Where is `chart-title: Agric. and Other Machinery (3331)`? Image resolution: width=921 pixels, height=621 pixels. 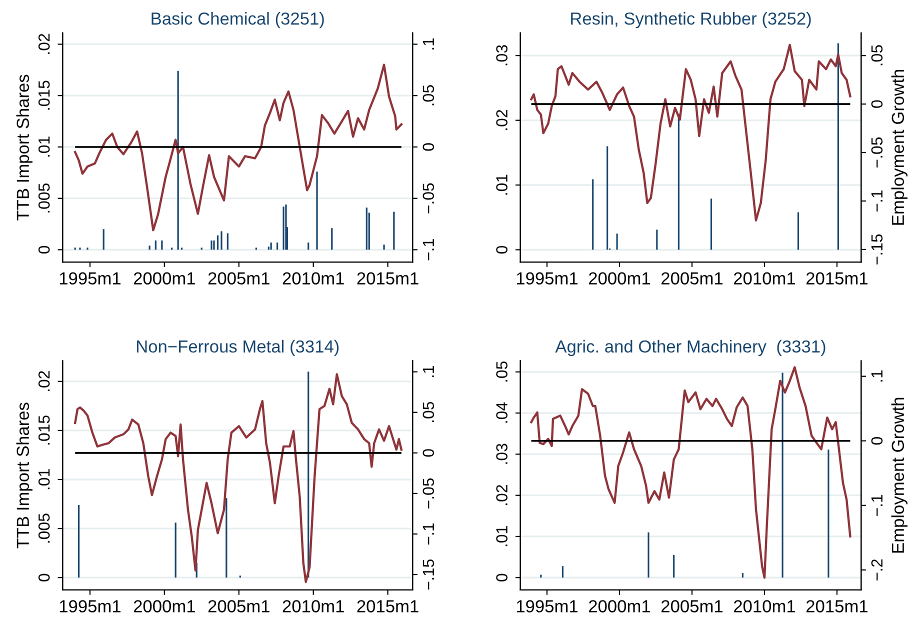
chart-title: Agric. and Other Machinery (3331) is located at coordinates (690, 348).